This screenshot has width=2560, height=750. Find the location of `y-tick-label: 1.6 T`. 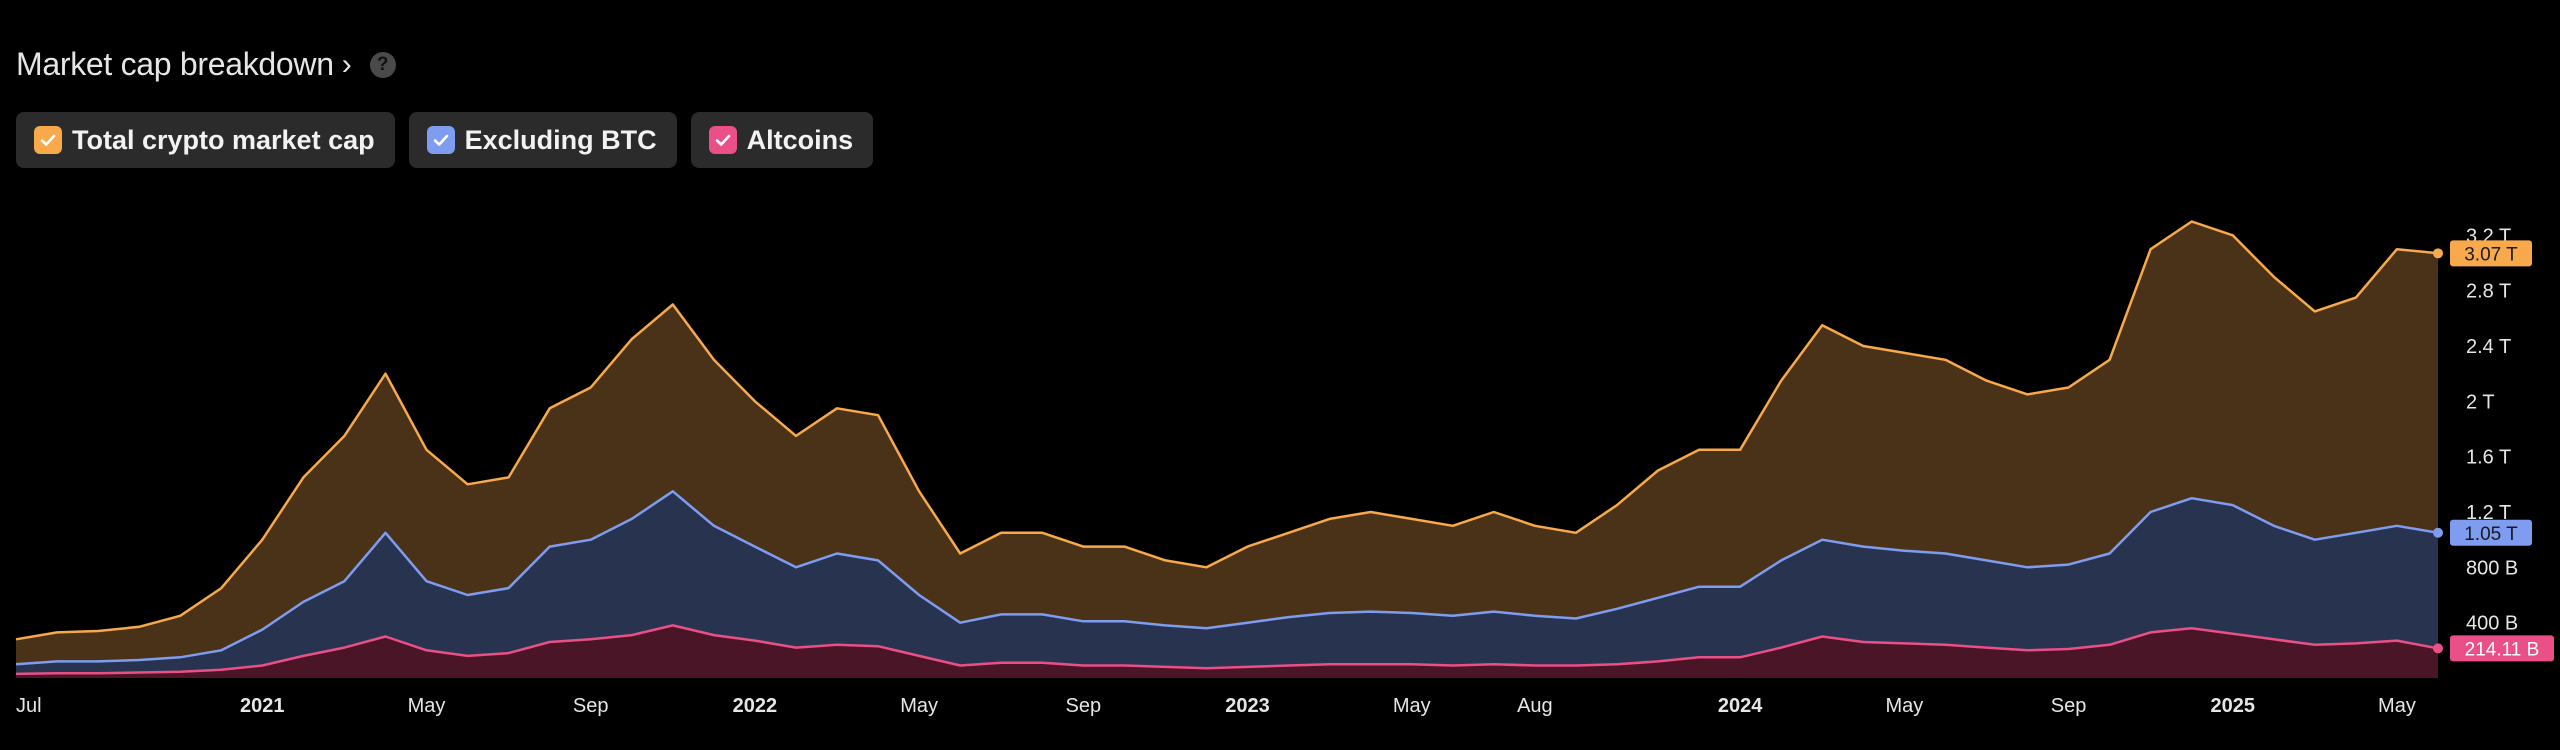

y-tick-label: 1.6 T is located at coordinates (2488, 458).